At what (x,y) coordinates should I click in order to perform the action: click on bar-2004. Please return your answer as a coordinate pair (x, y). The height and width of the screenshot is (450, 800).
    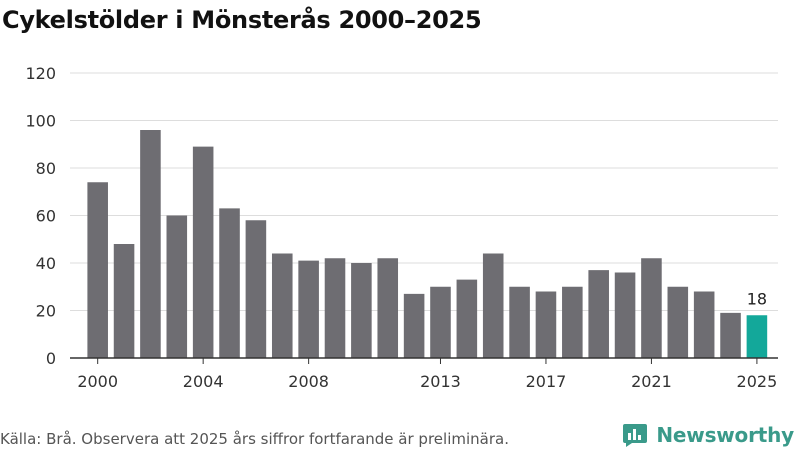
    Looking at the image, I should click on (203, 252).